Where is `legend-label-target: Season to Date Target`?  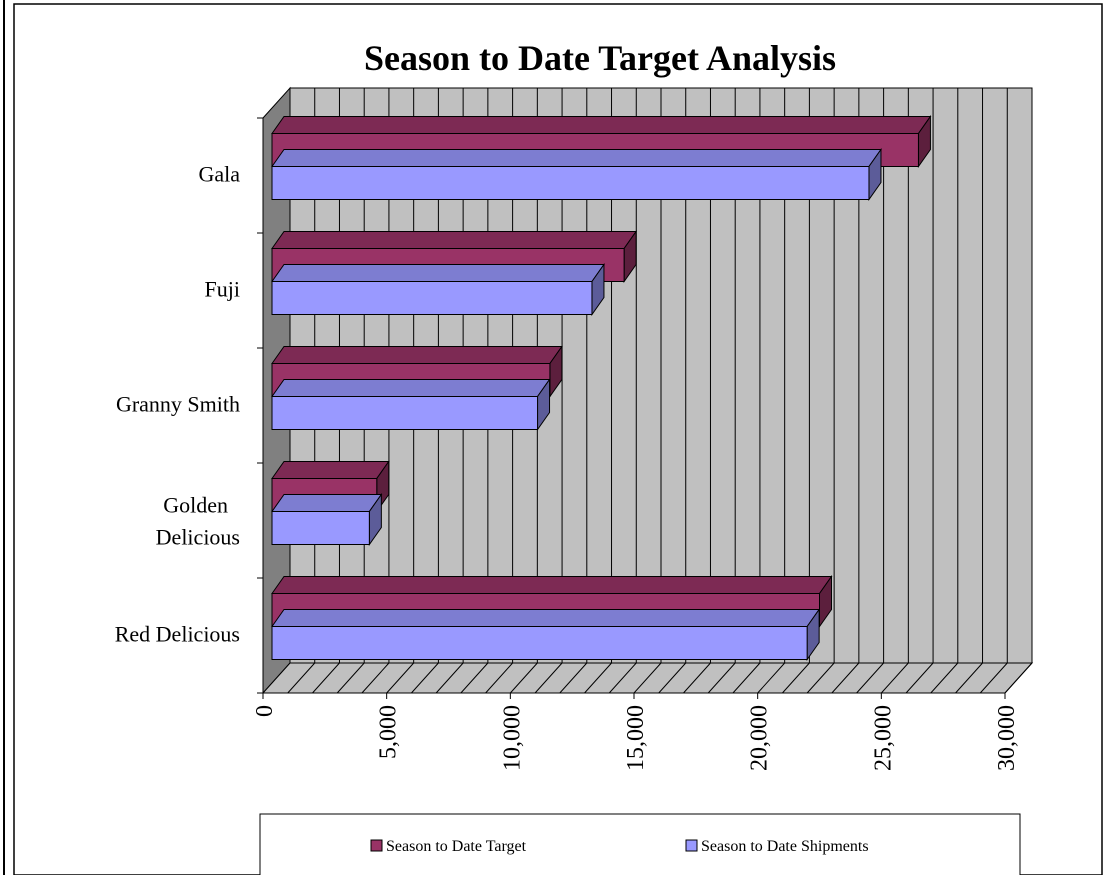
legend-label-target: Season to Date Target is located at coordinates (456, 846).